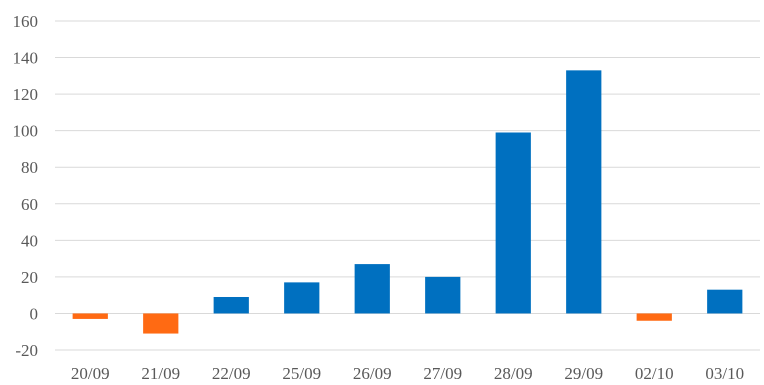  What do you see at coordinates (29, 167) in the screenshot?
I see `y-tick-label: 80` at bounding box center [29, 167].